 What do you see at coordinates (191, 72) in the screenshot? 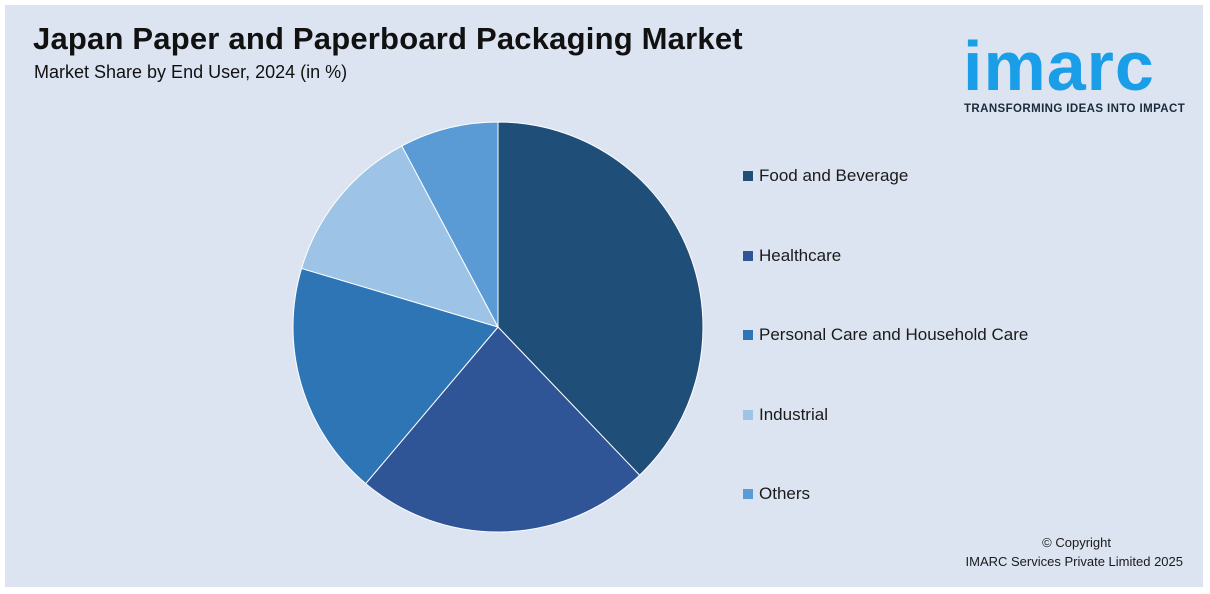
I see `chart-subtitle: Market Share by End User, 2024 (in %)` at bounding box center [191, 72].